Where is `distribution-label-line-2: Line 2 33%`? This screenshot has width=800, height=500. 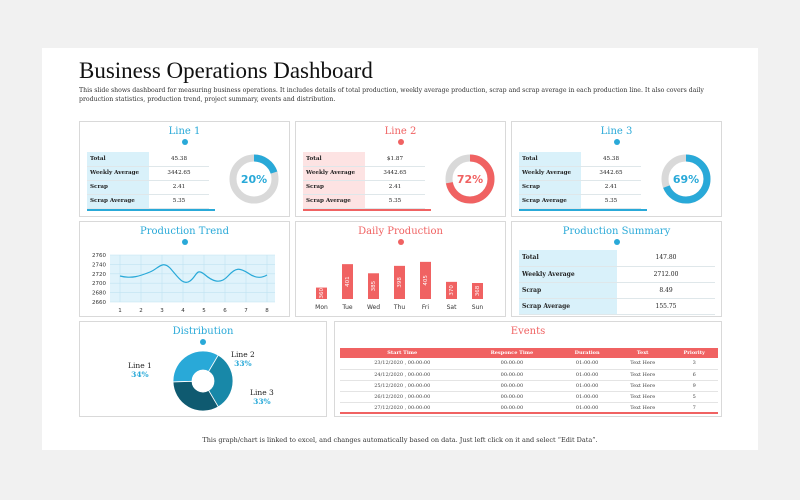
distribution-label-line-2: Line 2 33% is located at coordinates (243, 359).